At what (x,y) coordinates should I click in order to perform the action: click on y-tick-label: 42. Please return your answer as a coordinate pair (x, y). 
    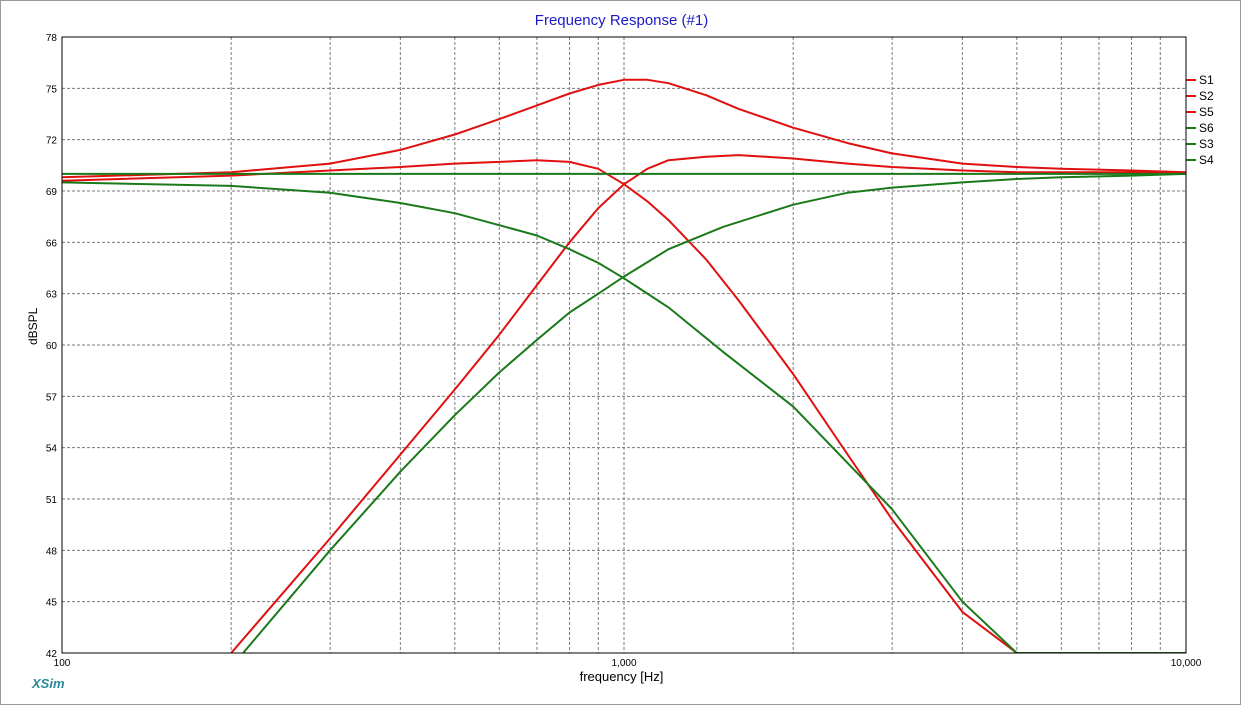
    Looking at the image, I should click on (52, 654).